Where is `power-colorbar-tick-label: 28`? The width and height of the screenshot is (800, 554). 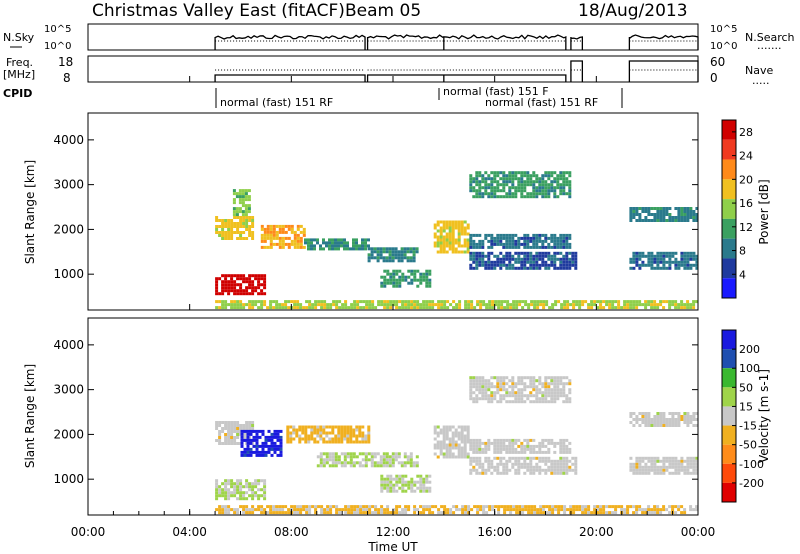
power-colorbar-tick-label: 28 is located at coordinates (746, 132).